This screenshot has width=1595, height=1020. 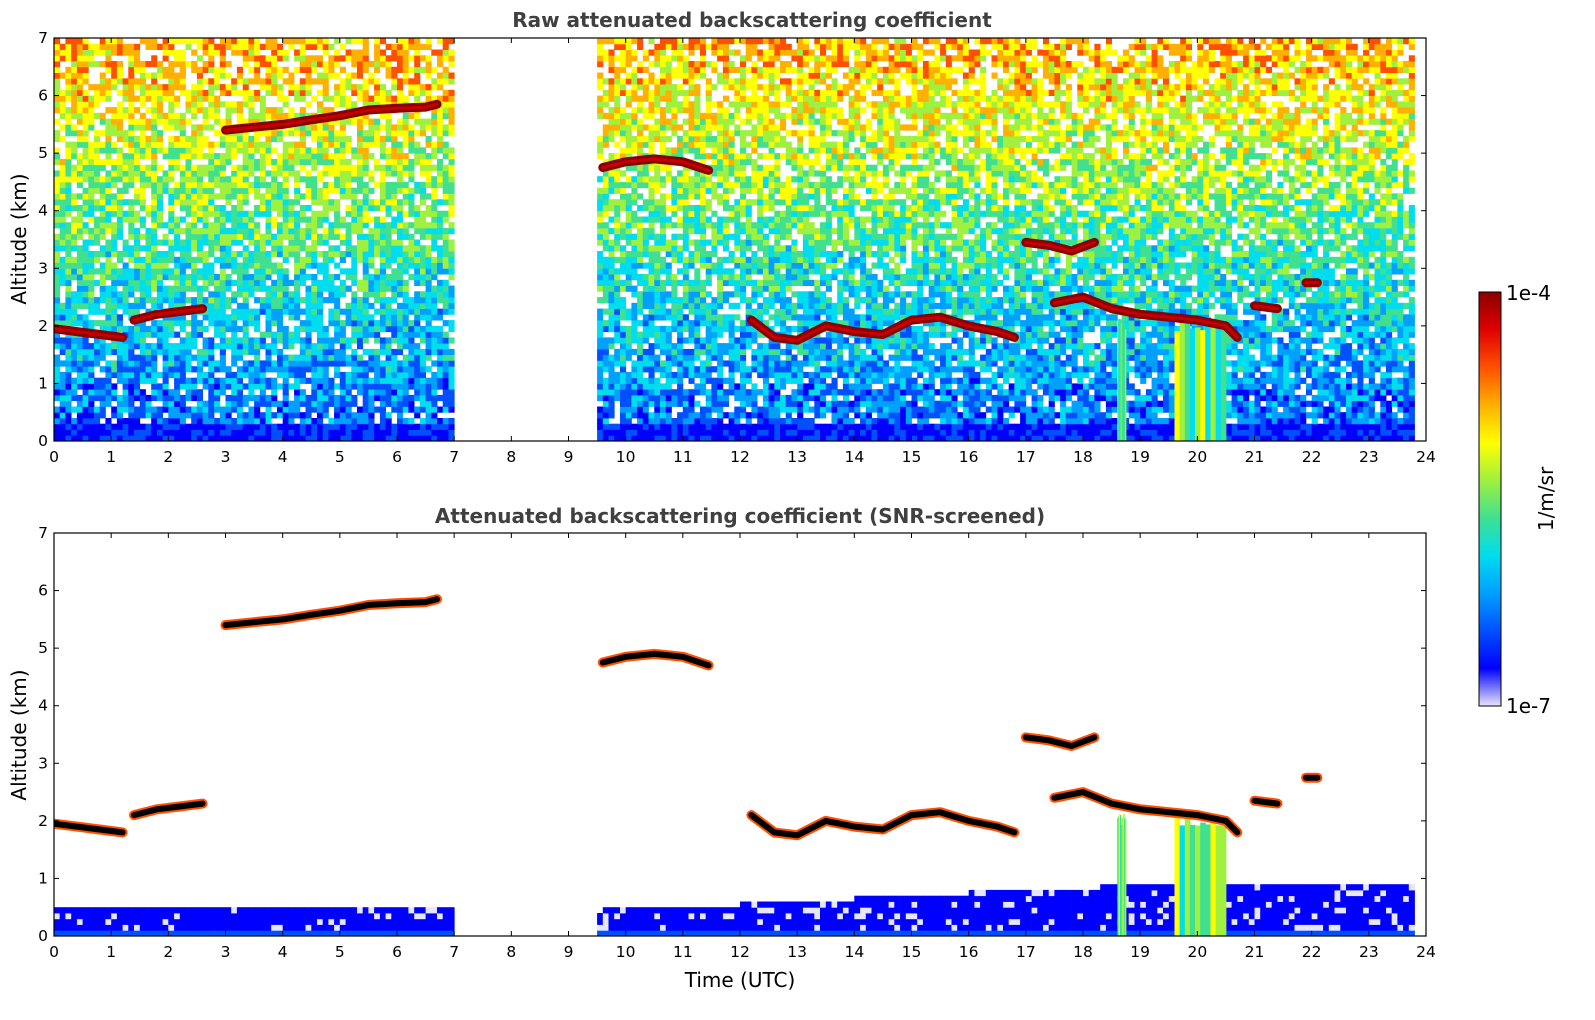 What do you see at coordinates (1546, 498) in the screenshot?
I see `colorbar-unit-label: 1/m/sr` at bounding box center [1546, 498].